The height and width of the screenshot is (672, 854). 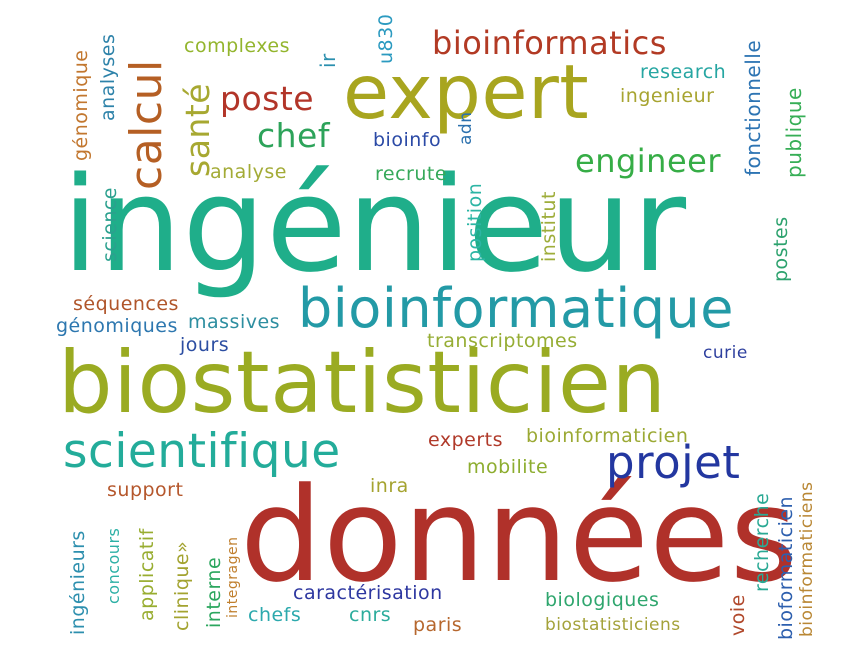 What do you see at coordinates (146, 124) in the screenshot?
I see `word-calcul: calcul` at bounding box center [146, 124].